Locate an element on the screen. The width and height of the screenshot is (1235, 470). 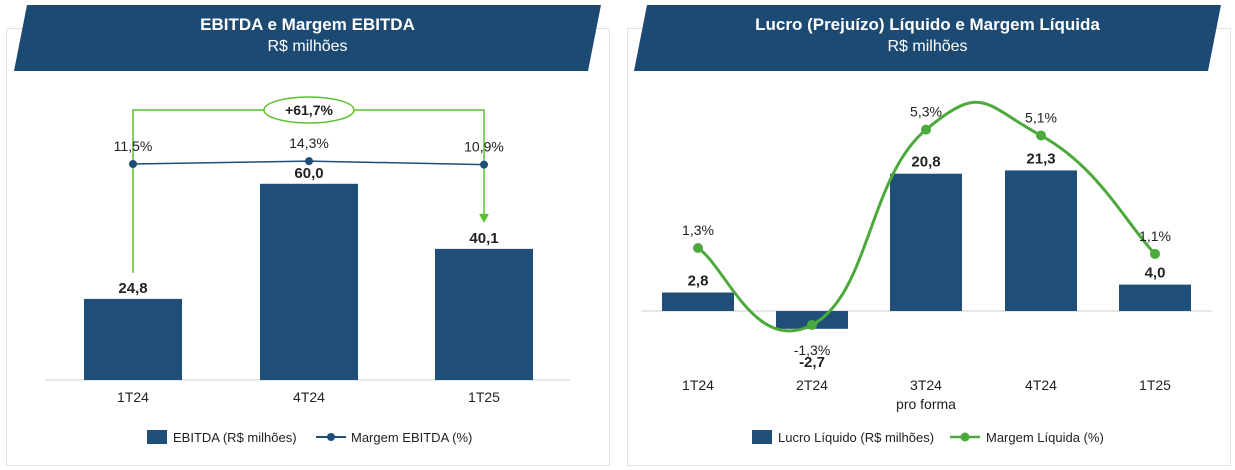
net-income-value-label: 4,0 is located at coordinates (1155, 273).